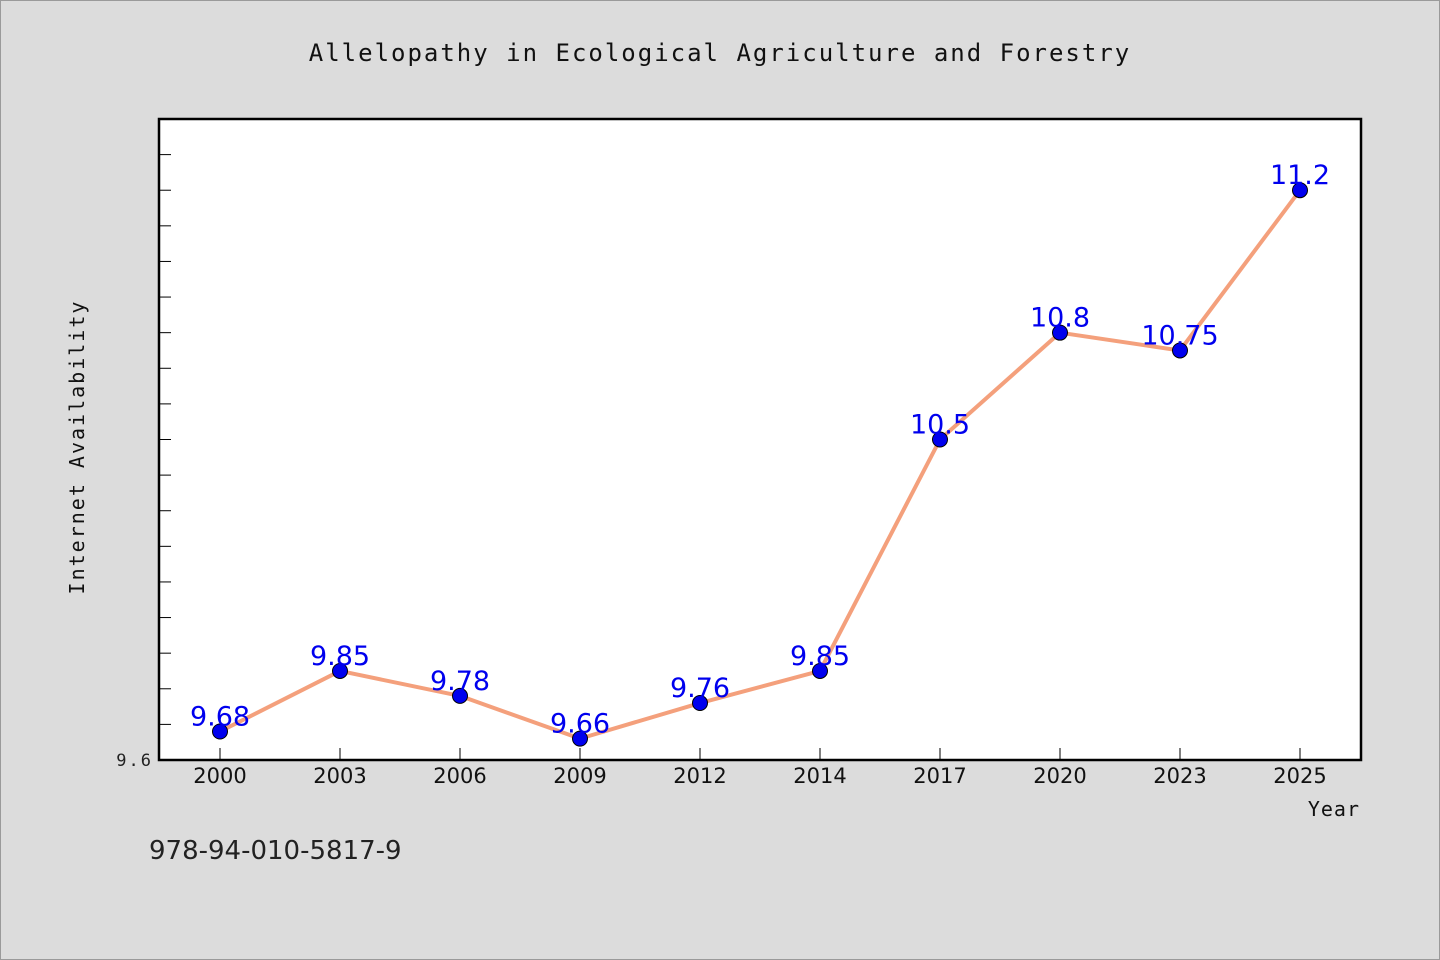 The image size is (1440, 960). What do you see at coordinates (220, 717) in the screenshot?
I see `data-label: 9.68` at bounding box center [220, 717].